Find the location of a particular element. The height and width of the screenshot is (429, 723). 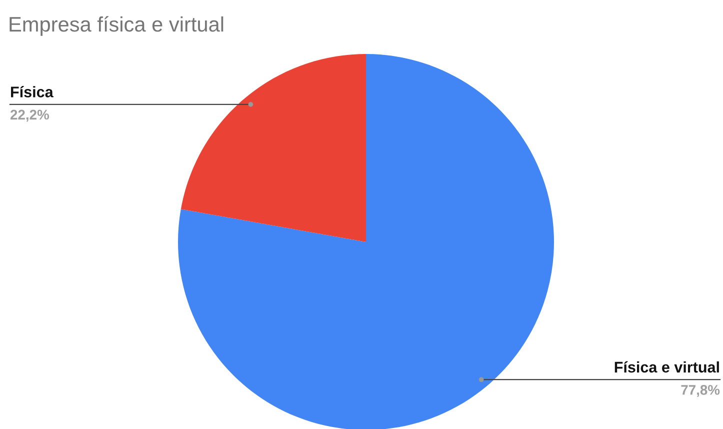

slice-label: Física e virtual is located at coordinates (666, 367).